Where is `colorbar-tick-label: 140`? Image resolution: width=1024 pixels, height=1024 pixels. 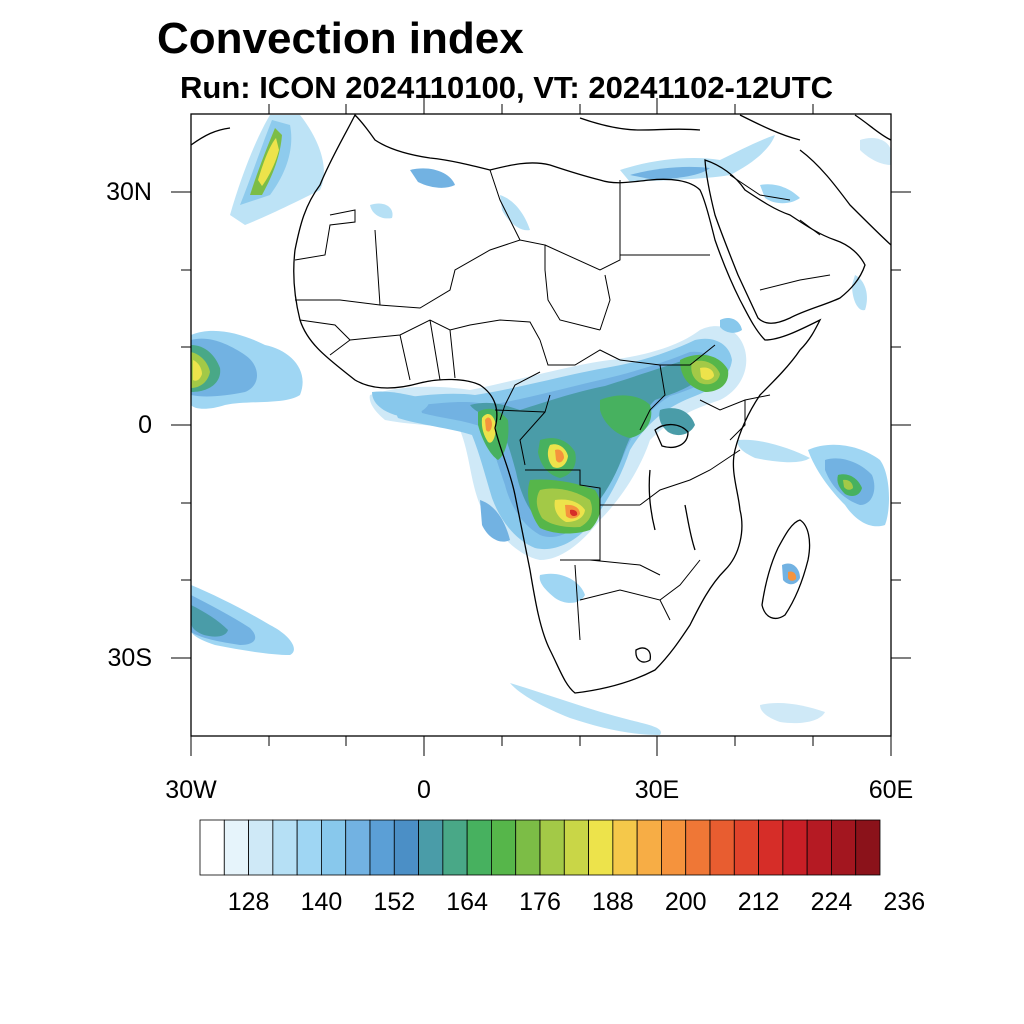 colorbar-tick-label: 140 is located at coordinates (321, 902).